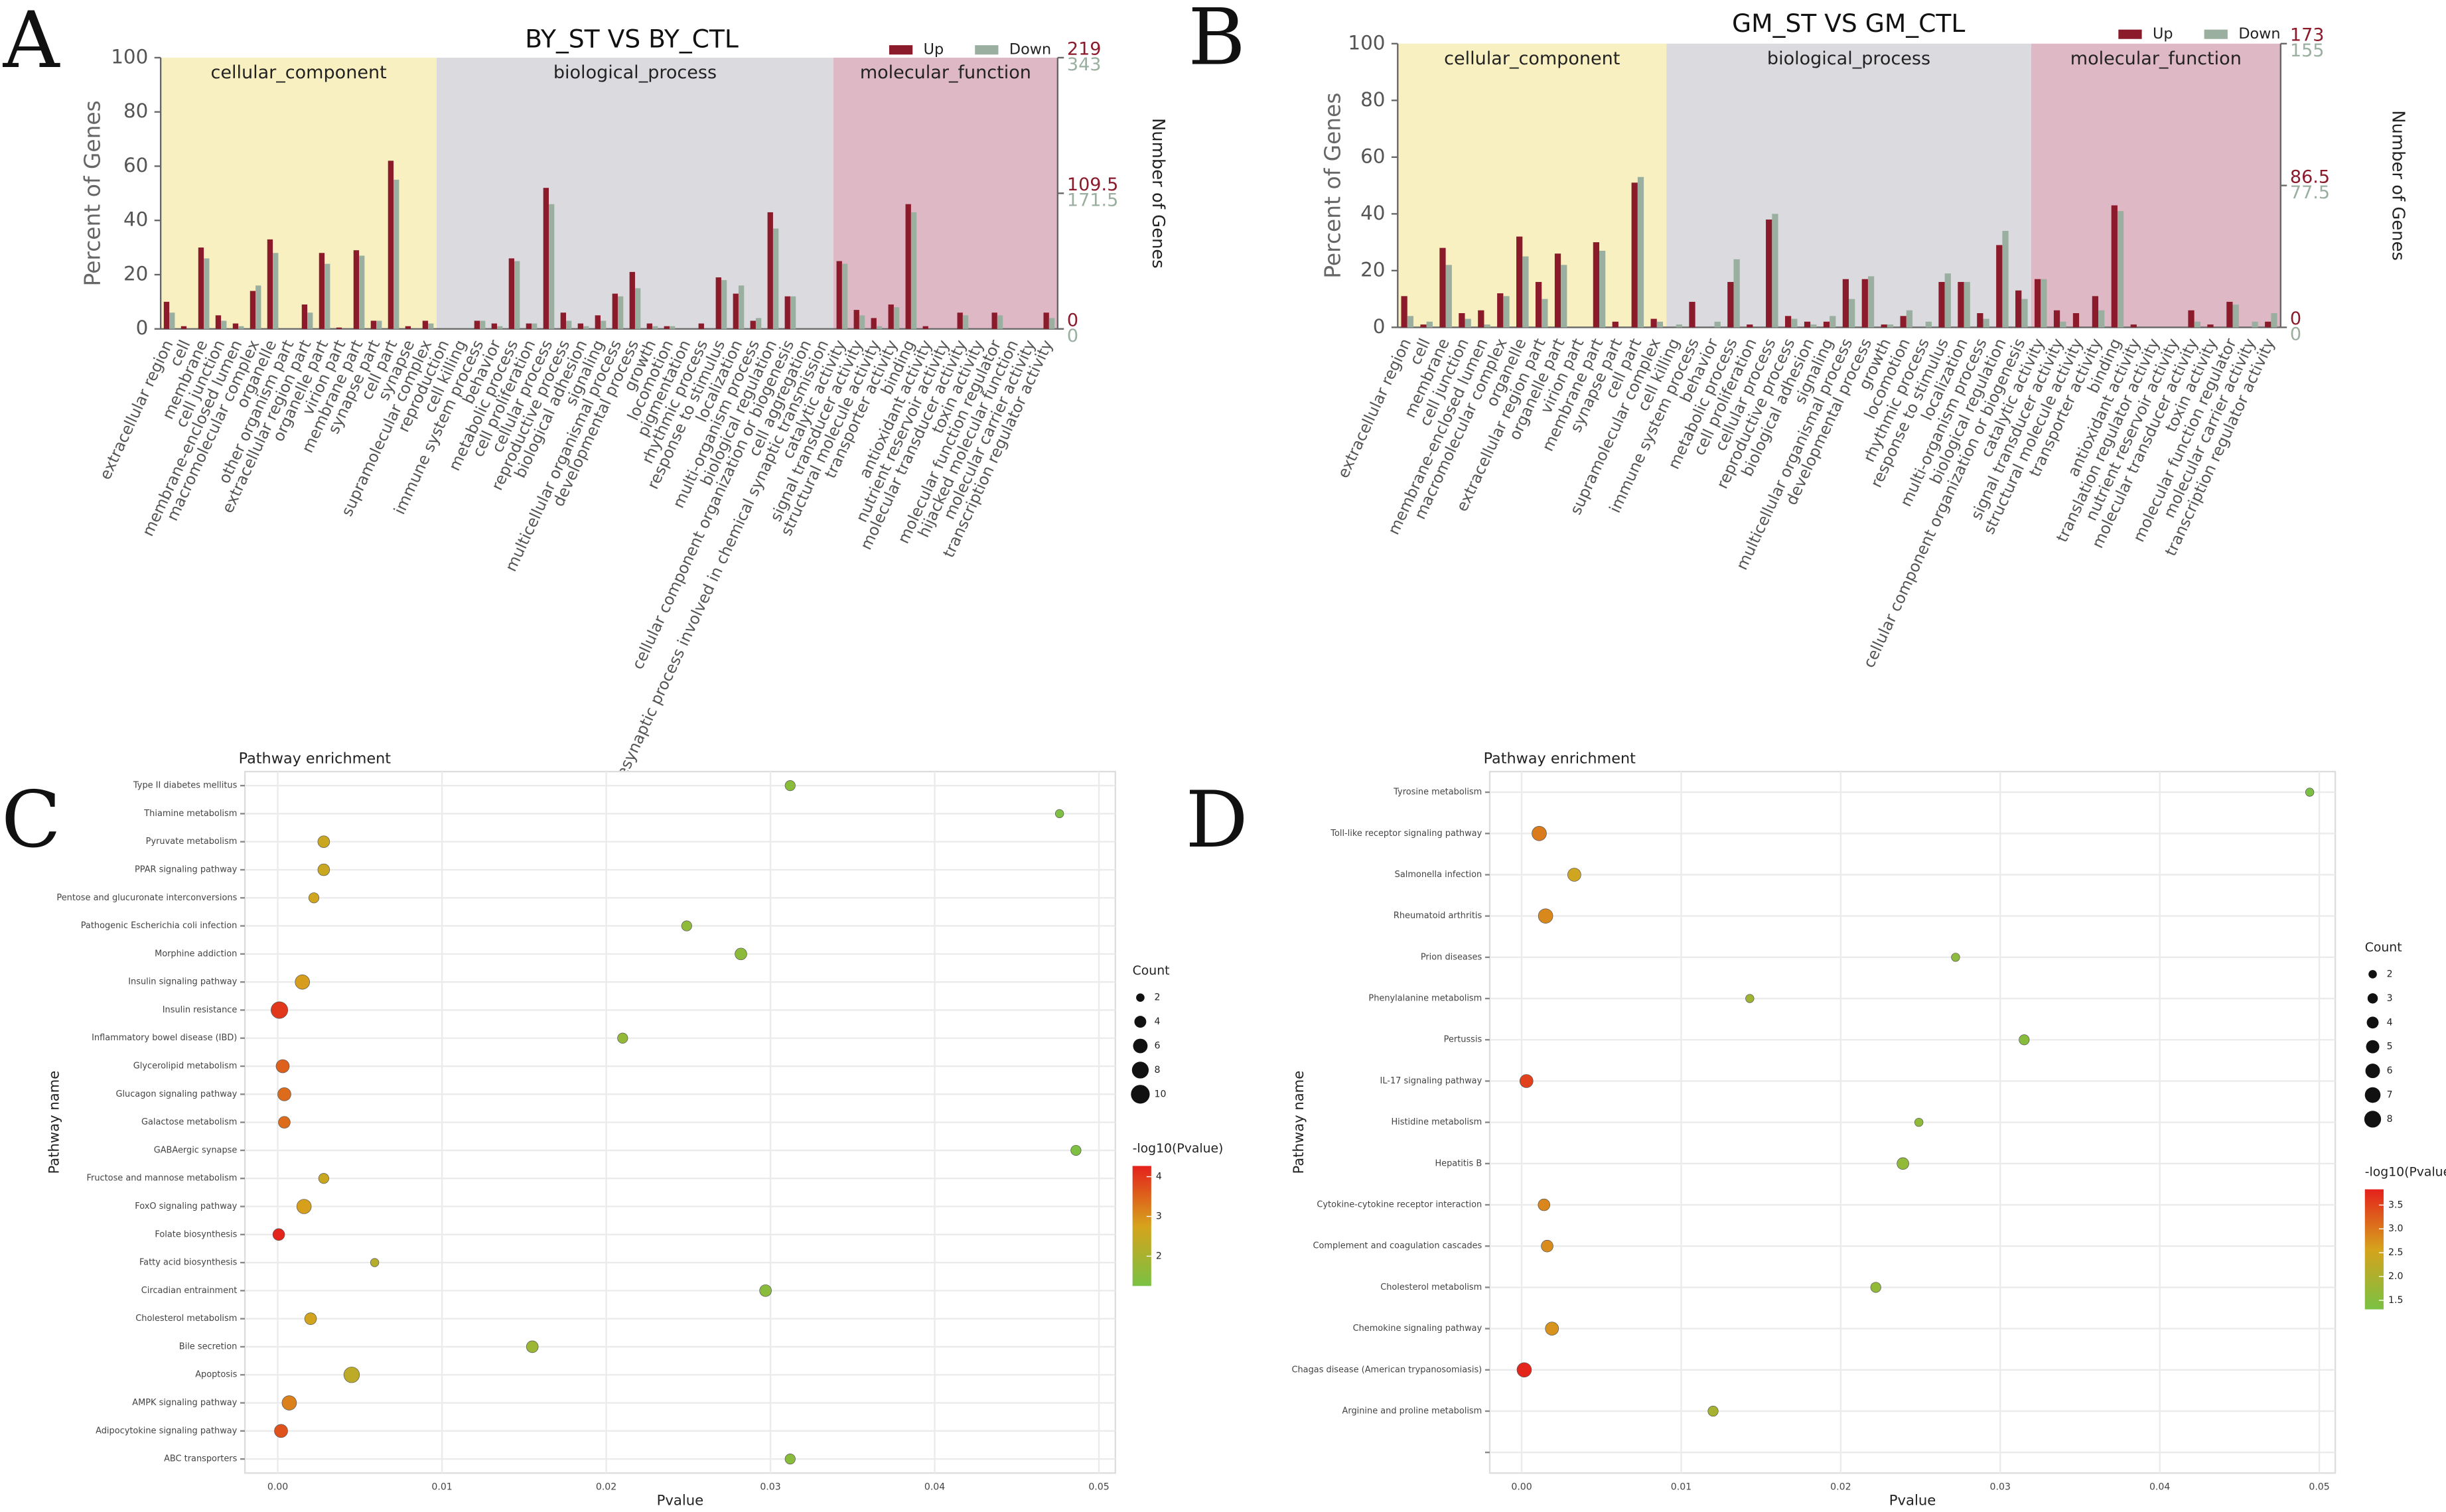 Image resolution: width=2446 pixels, height=1512 pixels. I want to click on y-tick-label: Thiamine metabolism, so click(190, 814).